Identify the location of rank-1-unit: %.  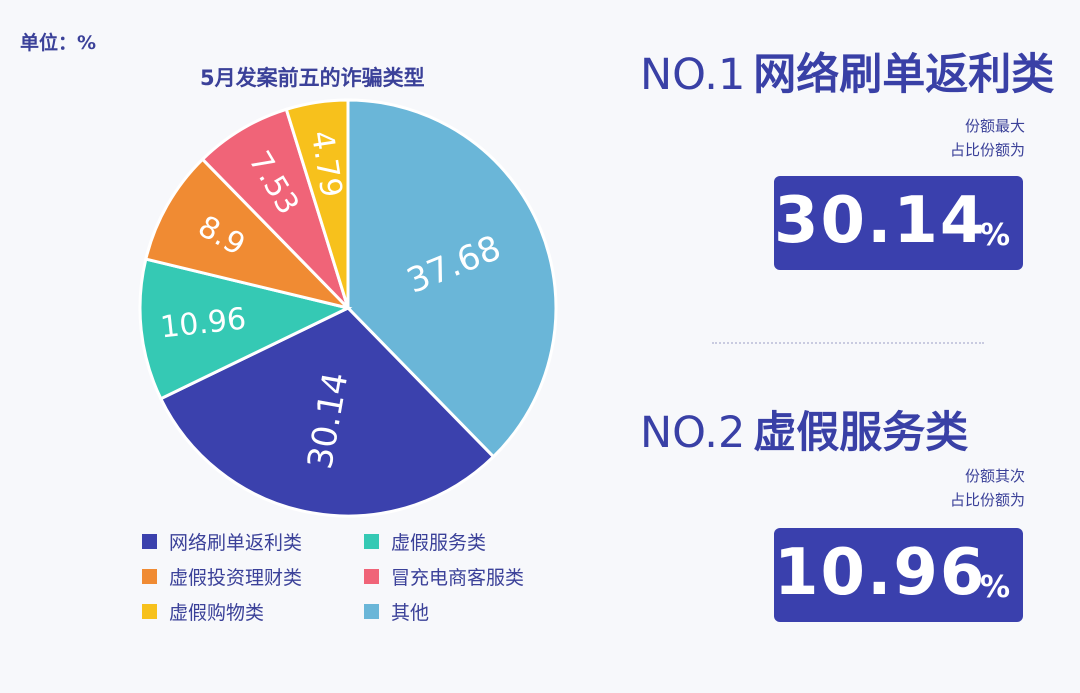
(995, 235).